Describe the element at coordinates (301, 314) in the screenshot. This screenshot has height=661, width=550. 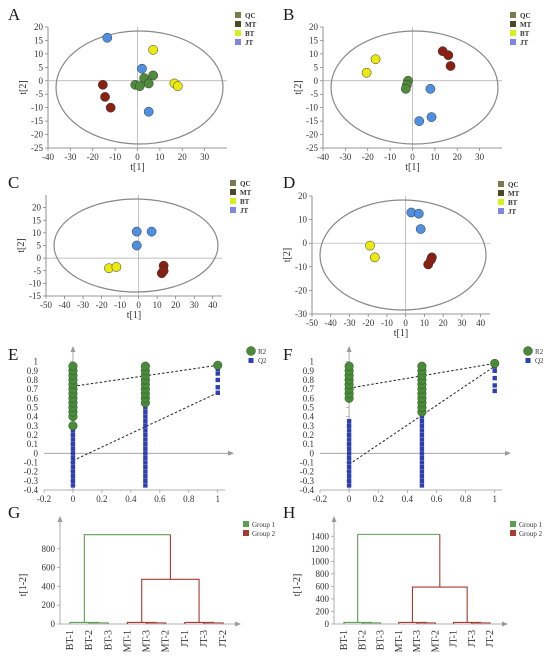
I see `y-tick-label: -30` at that location.